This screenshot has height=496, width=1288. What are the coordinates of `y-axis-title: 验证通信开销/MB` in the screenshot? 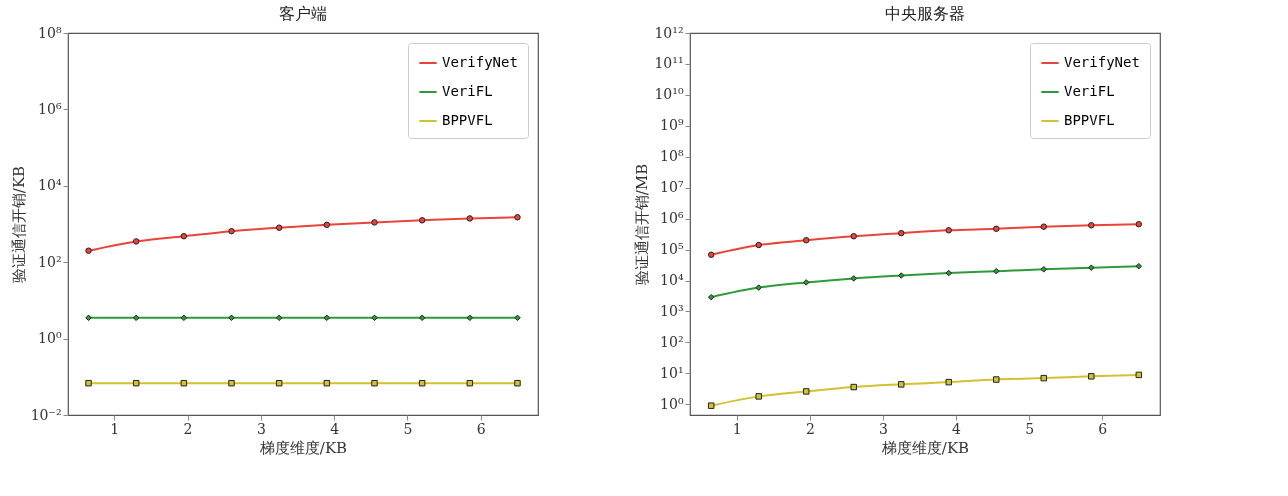 It's located at (642, 224).